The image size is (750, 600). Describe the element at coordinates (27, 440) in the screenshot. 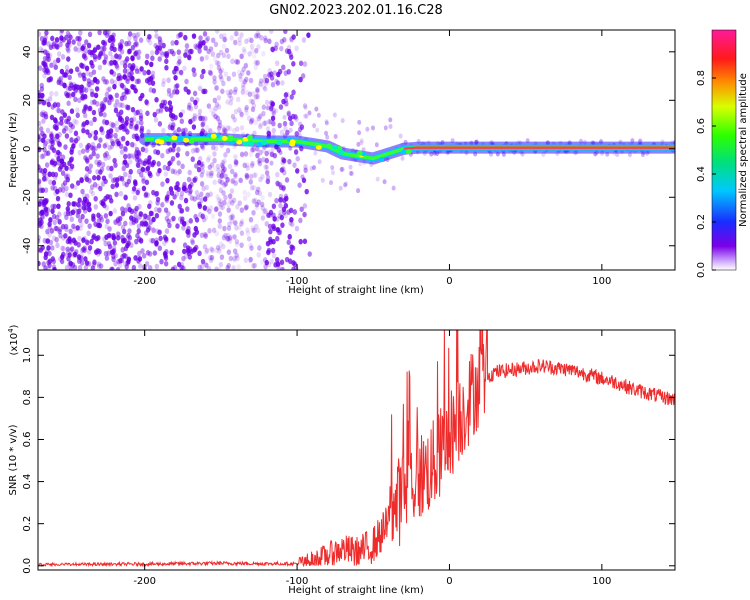

I see `y-tick-label: 0.6` at that location.